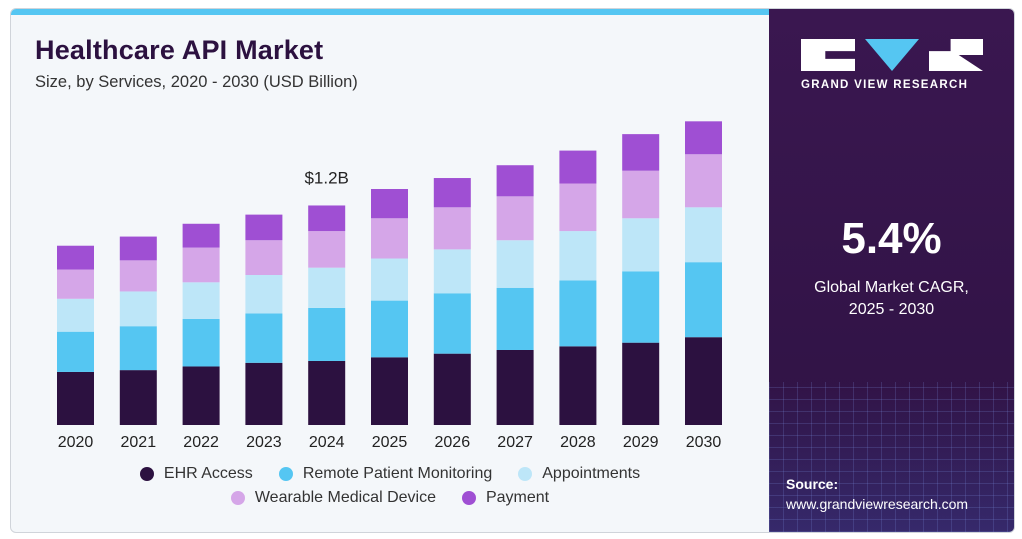 Image resolution: width=1022 pixels, height=539 pixels. I want to click on x-tick-label: 2026, so click(453, 442).